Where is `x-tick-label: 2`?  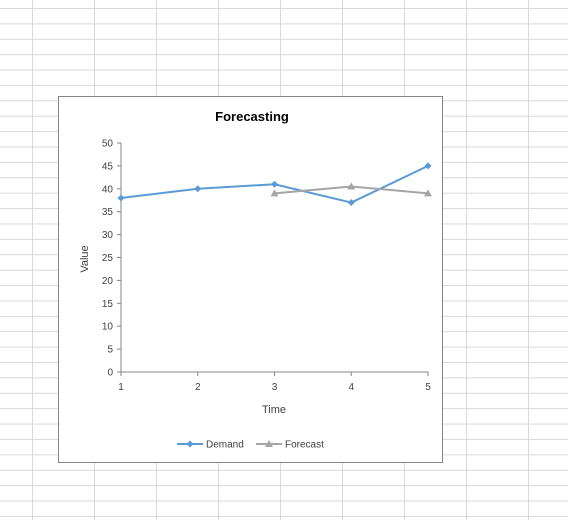
x-tick-label: 2 is located at coordinates (198, 387).